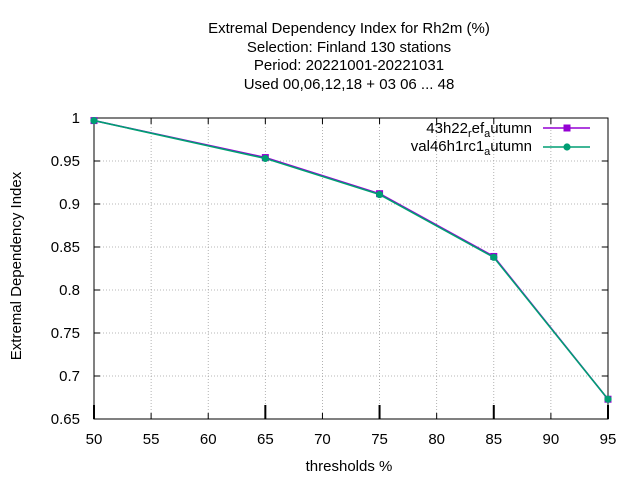  Describe the element at coordinates (69, 376) in the screenshot. I see `tick-label-y: 0.7` at that location.